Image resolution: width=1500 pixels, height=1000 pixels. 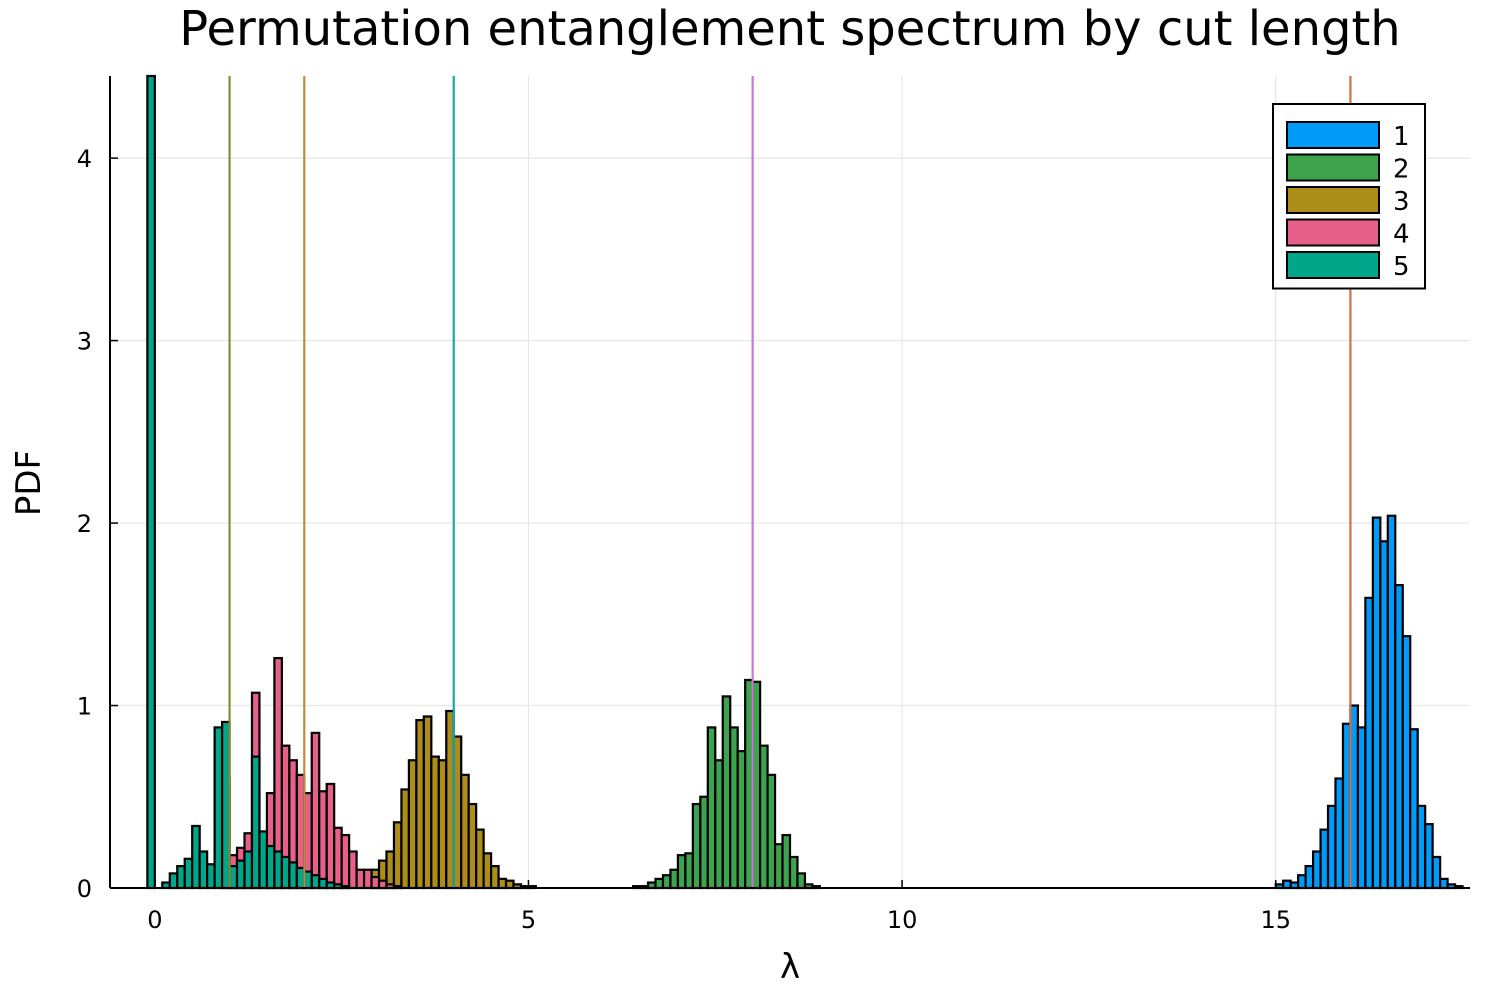 I want to click on x-tick-label: 15, so click(x=1275, y=920).